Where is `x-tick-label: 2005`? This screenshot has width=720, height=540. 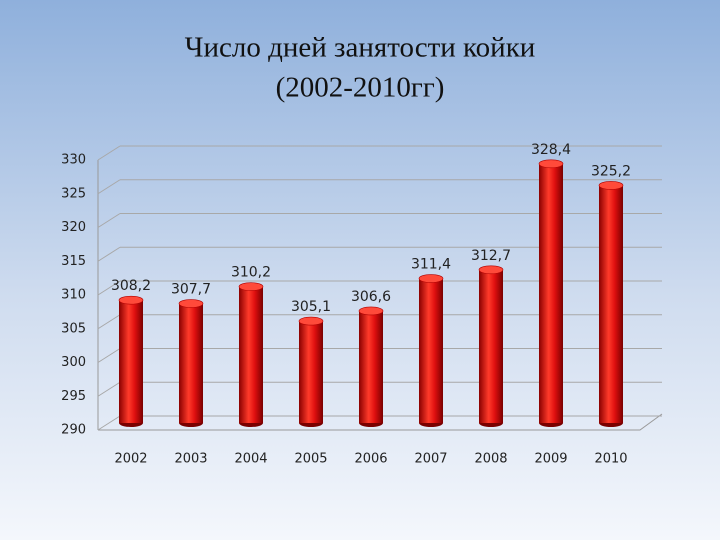
x-tick-label: 2005 is located at coordinates (310, 459).